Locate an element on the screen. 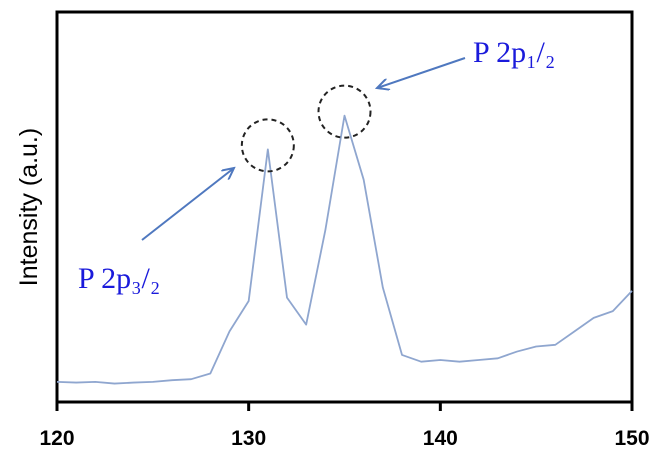 This screenshot has width=659, height=450. y-axis-label: Intensity (a.u.) is located at coordinates (29, 207).